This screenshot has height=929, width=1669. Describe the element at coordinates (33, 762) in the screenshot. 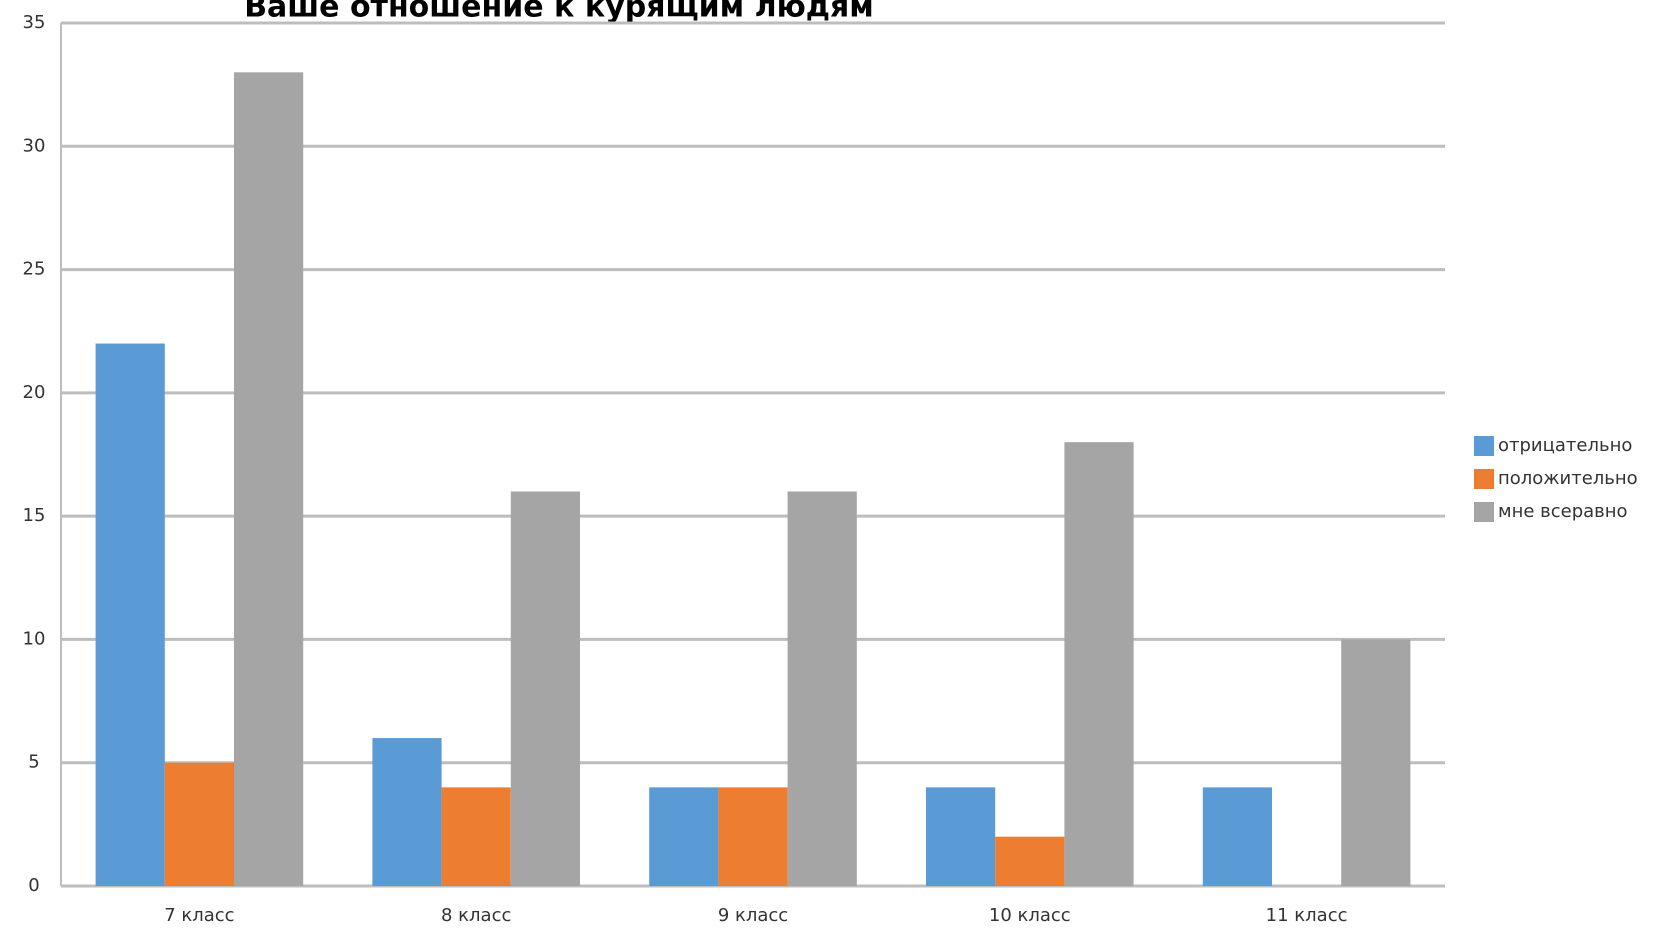

I see `y-tick-label: 5` at that location.